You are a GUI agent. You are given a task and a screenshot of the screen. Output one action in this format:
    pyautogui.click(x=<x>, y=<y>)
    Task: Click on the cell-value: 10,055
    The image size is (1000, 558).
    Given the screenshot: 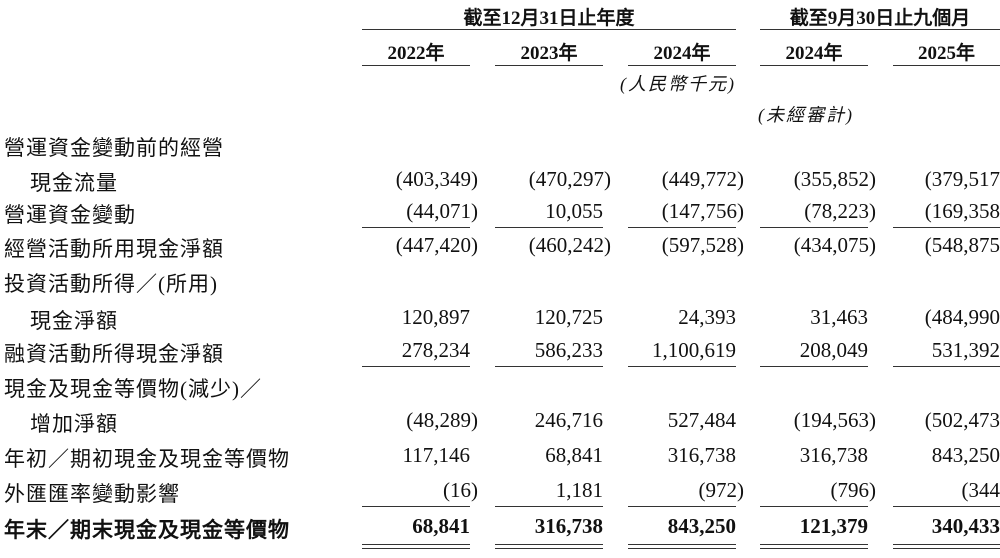 What is the action you would take?
    pyautogui.click(x=574, y=211)
    